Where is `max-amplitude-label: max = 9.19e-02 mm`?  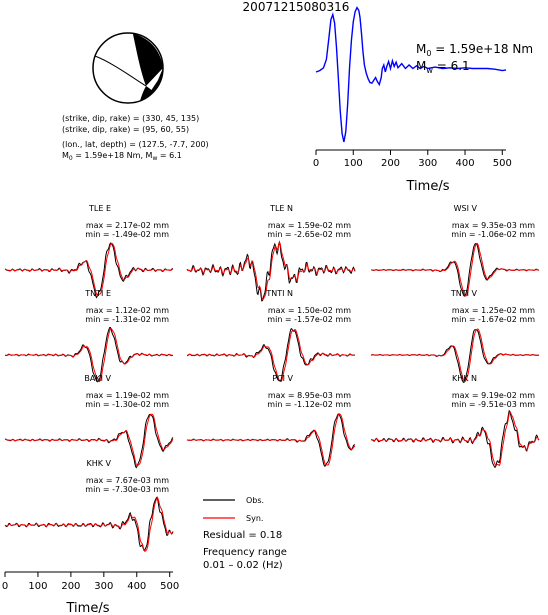
max-amplitude-label: max = 9.19e-02 mm is located at coordinates (493, 395).